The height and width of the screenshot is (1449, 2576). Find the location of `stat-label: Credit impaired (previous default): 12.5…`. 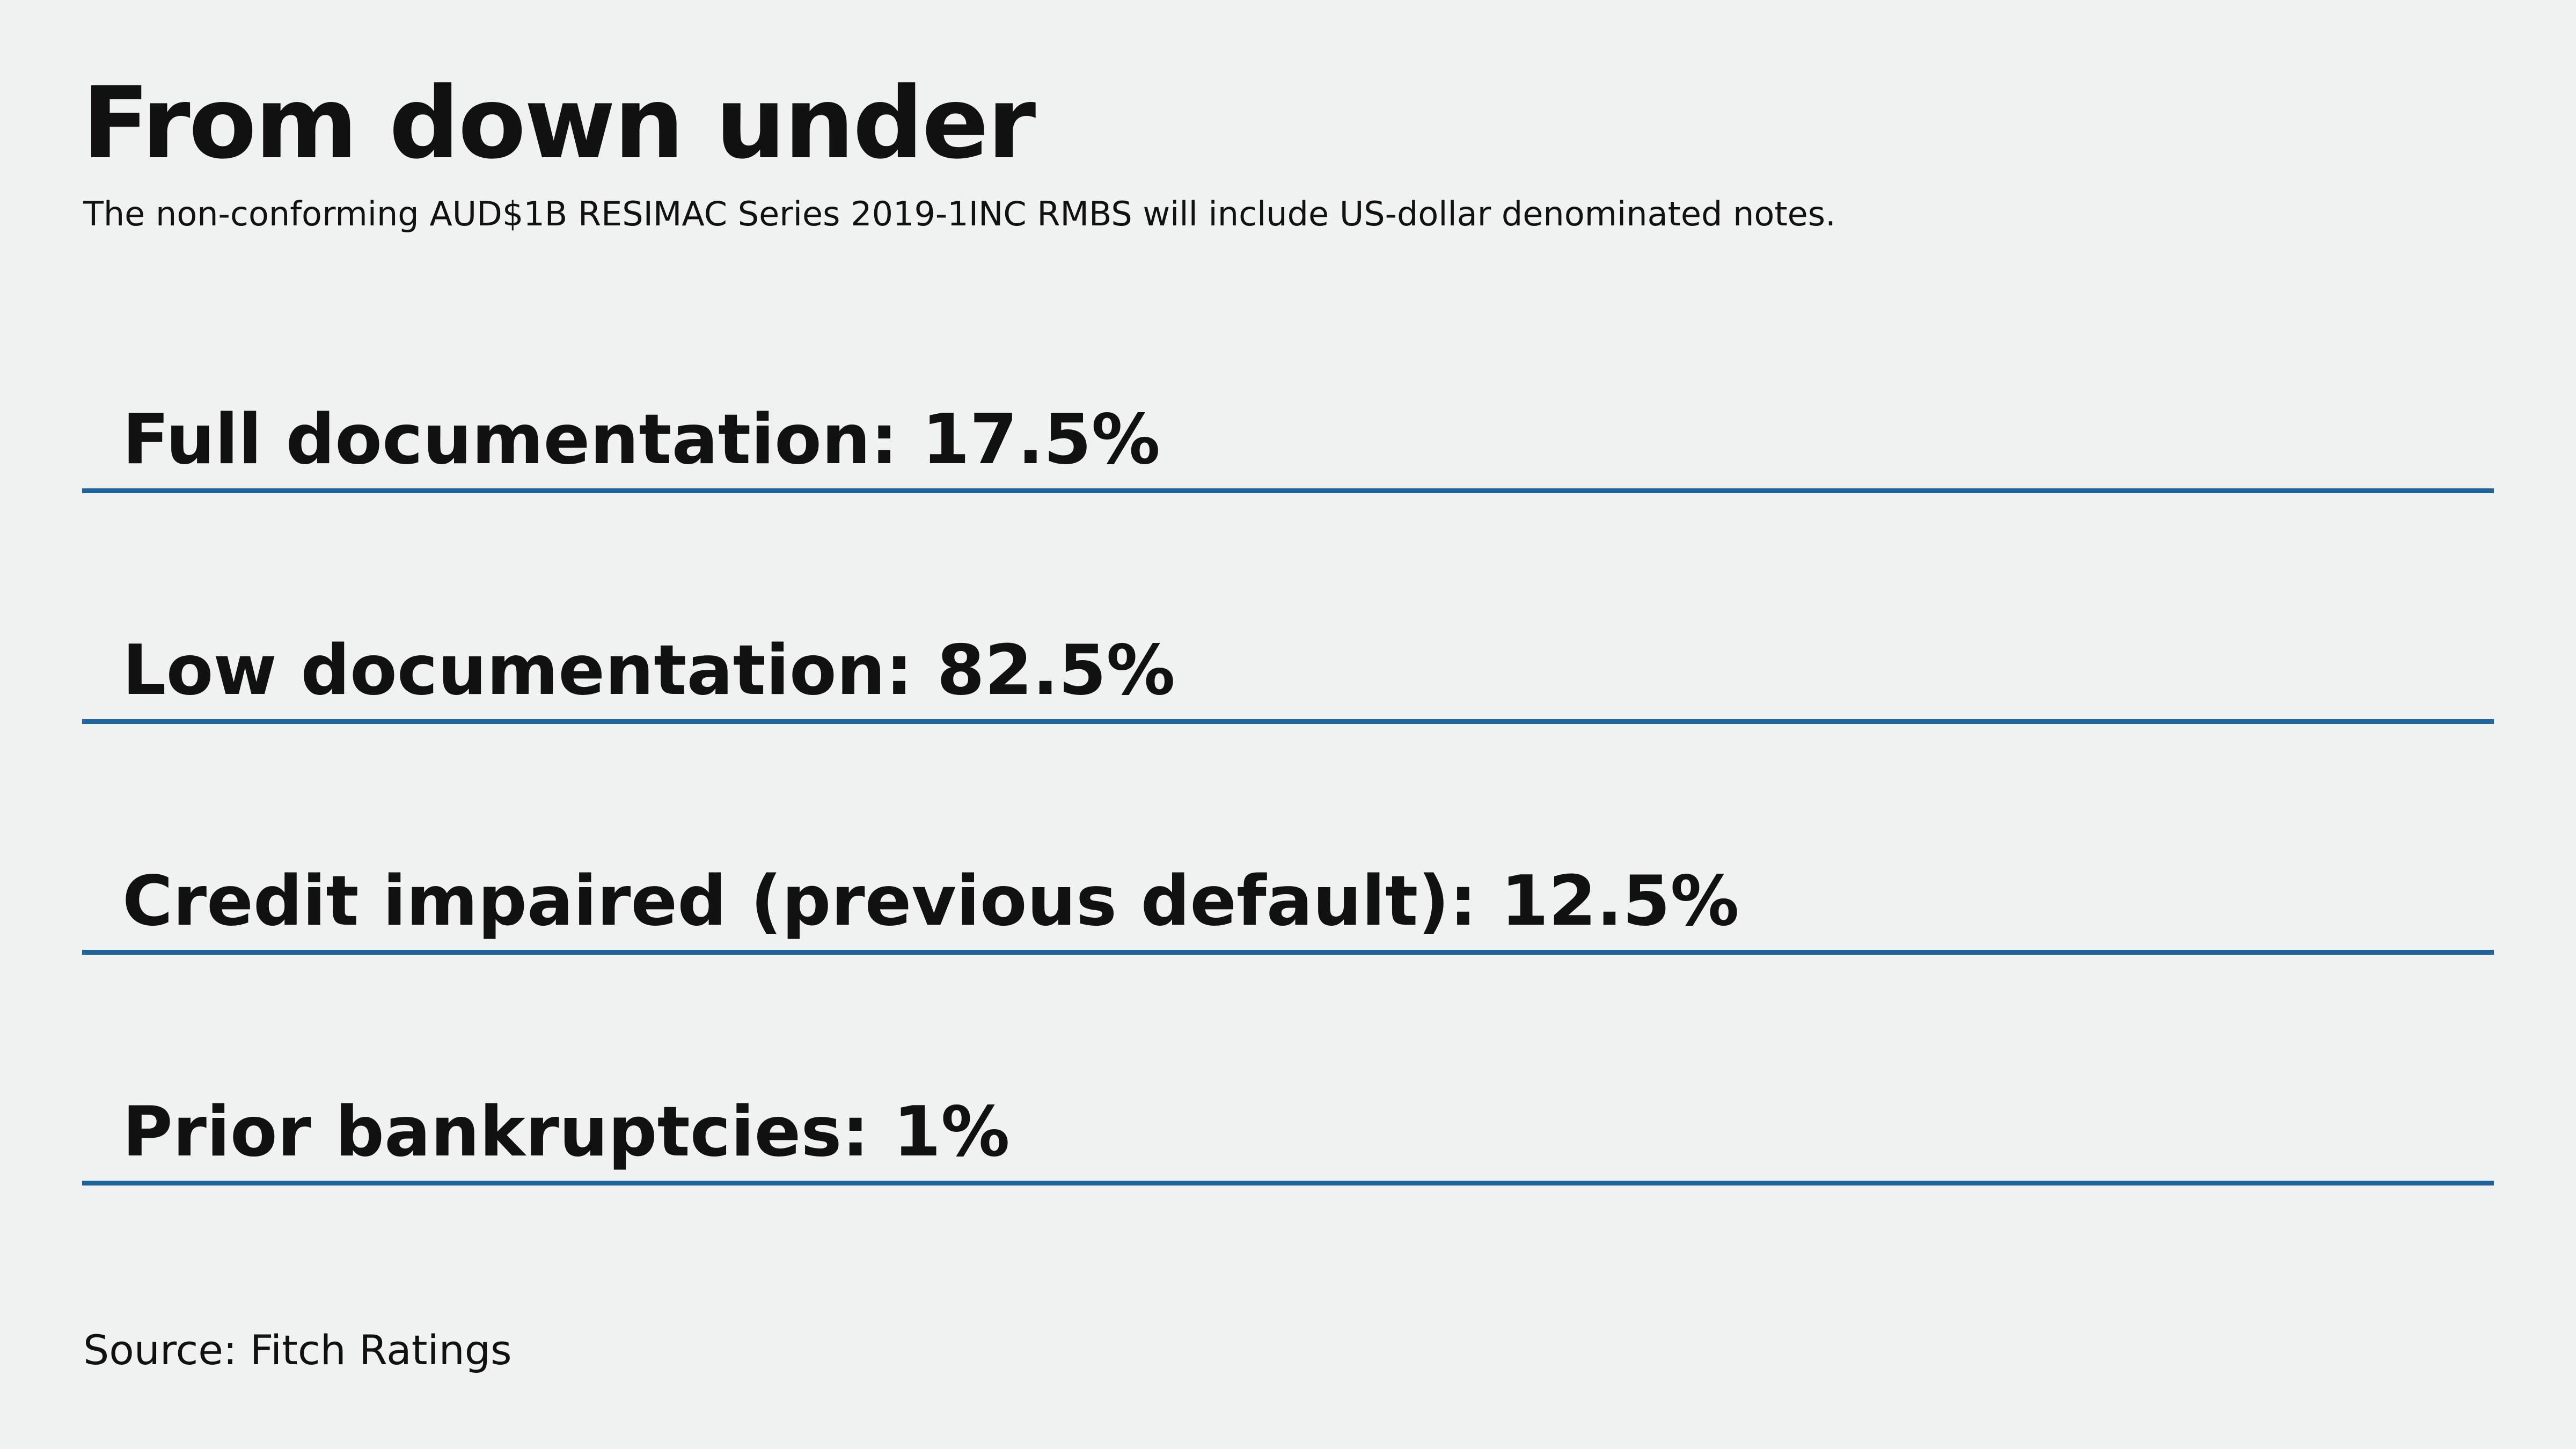

stat-label: Credit impaired (previous default): 12.5… is located at coordinates (930, 901).